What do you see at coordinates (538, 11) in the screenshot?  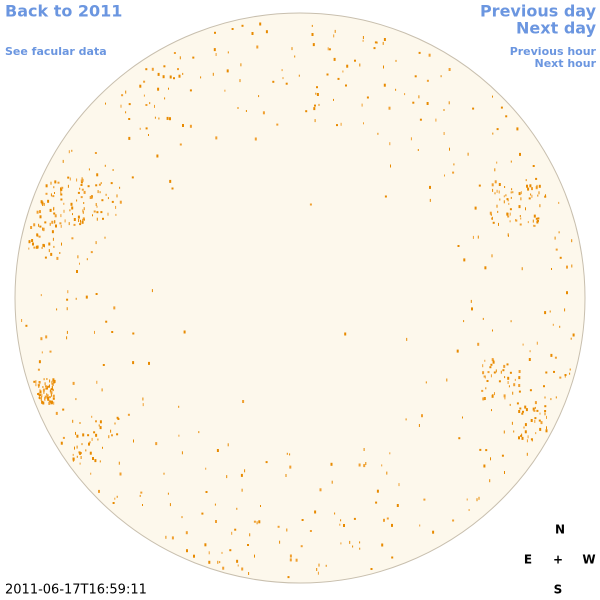 I see `previous-day-link: Previous day` at bounding box center [538, 11].